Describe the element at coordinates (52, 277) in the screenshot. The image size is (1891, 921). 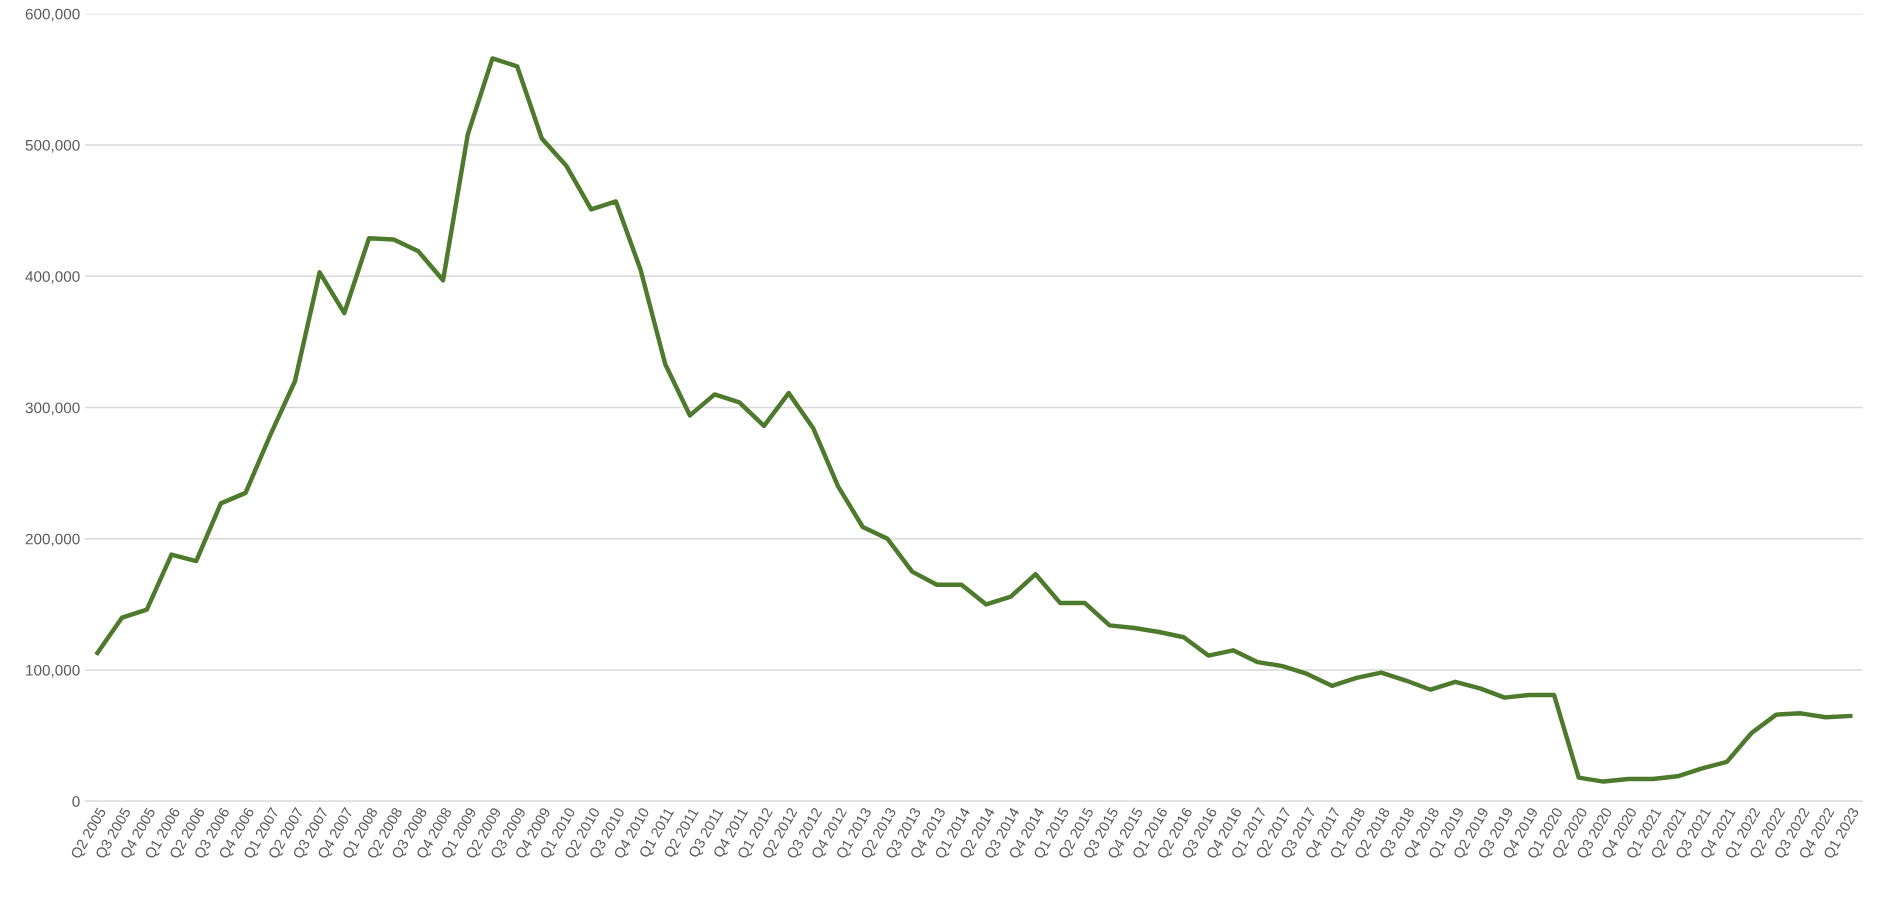
I see `y-tick-label: 400,000` at that location.